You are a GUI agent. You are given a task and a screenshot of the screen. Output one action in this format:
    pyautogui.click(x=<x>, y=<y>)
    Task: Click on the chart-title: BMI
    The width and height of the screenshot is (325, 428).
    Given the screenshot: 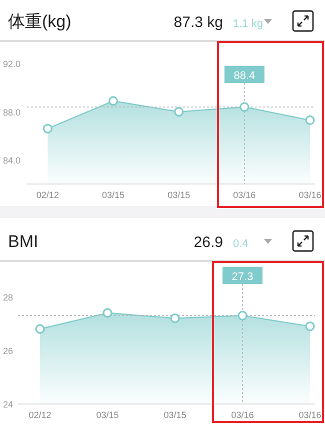 What is the action you would take?
    pyautogui.click(x=23, y=241)
    